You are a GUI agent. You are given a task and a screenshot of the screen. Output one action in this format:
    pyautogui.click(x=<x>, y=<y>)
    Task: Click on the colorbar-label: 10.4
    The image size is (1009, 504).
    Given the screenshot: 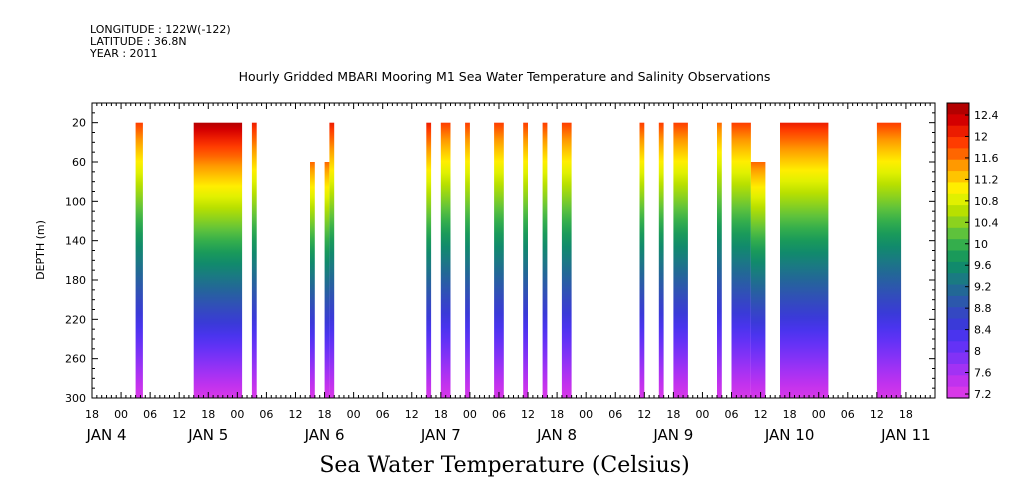 What is the action you would take?
    pyautogui.click(x=986, y=222)
    